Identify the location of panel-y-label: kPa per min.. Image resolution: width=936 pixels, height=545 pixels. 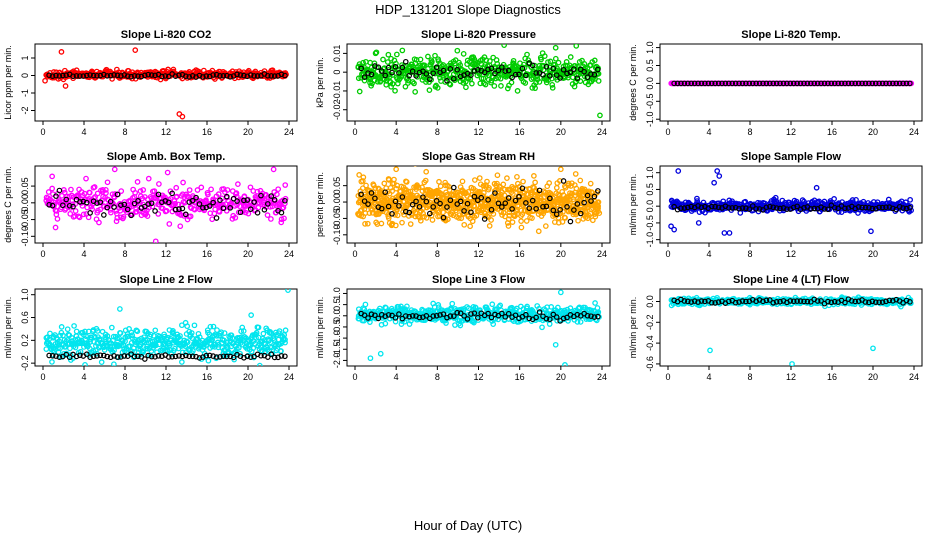
(320, 82).